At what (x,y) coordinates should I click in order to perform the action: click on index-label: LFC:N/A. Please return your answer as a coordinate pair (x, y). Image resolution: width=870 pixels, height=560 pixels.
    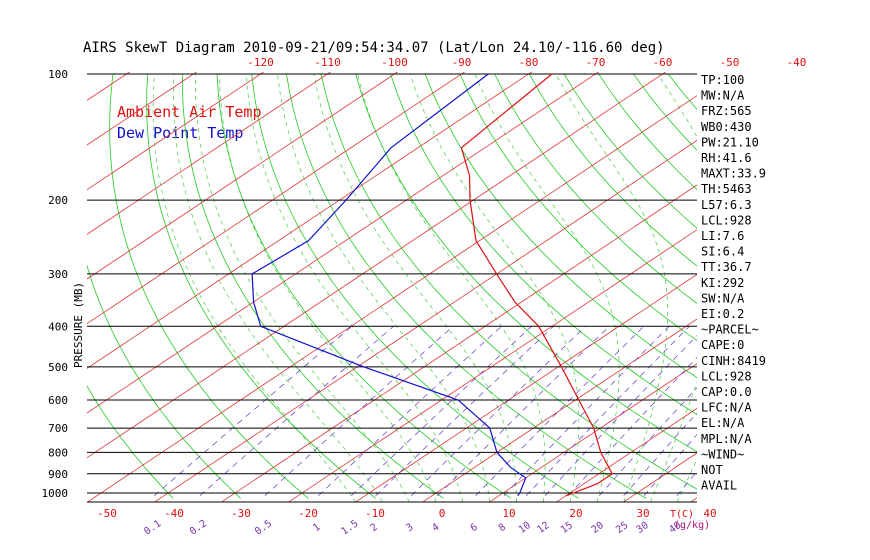
    Looking at the image, I should click on (726, 408).